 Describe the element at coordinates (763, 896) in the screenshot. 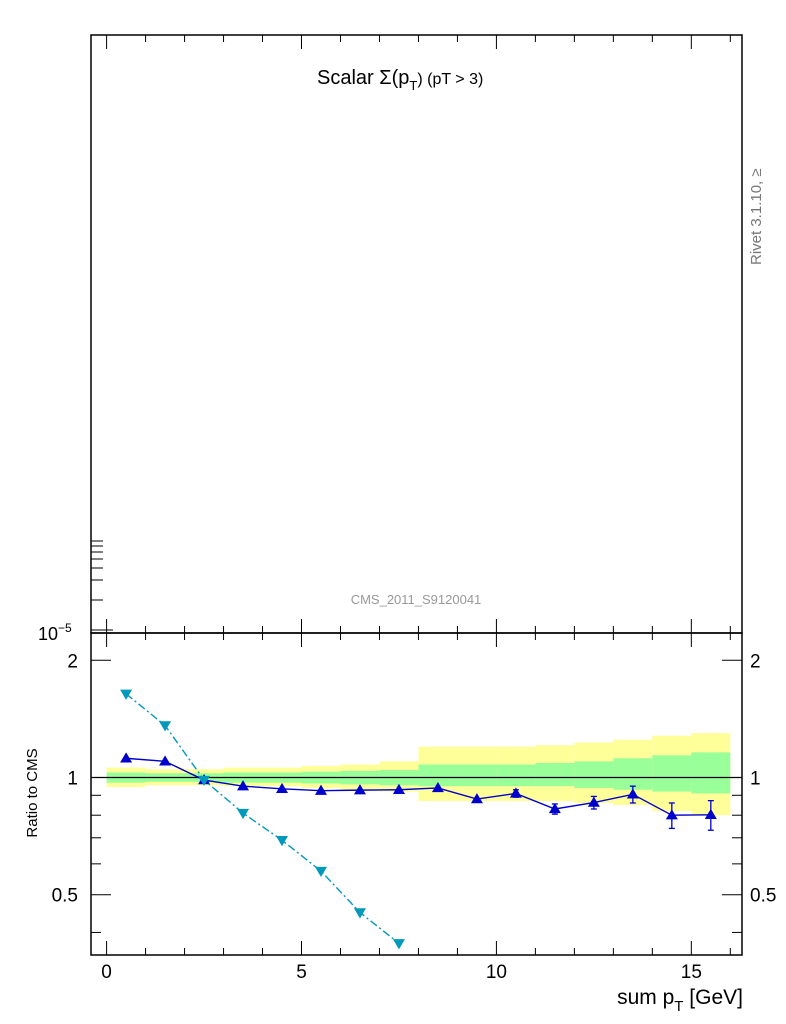

I see `y-tick-label-right: 0.5` at that location.